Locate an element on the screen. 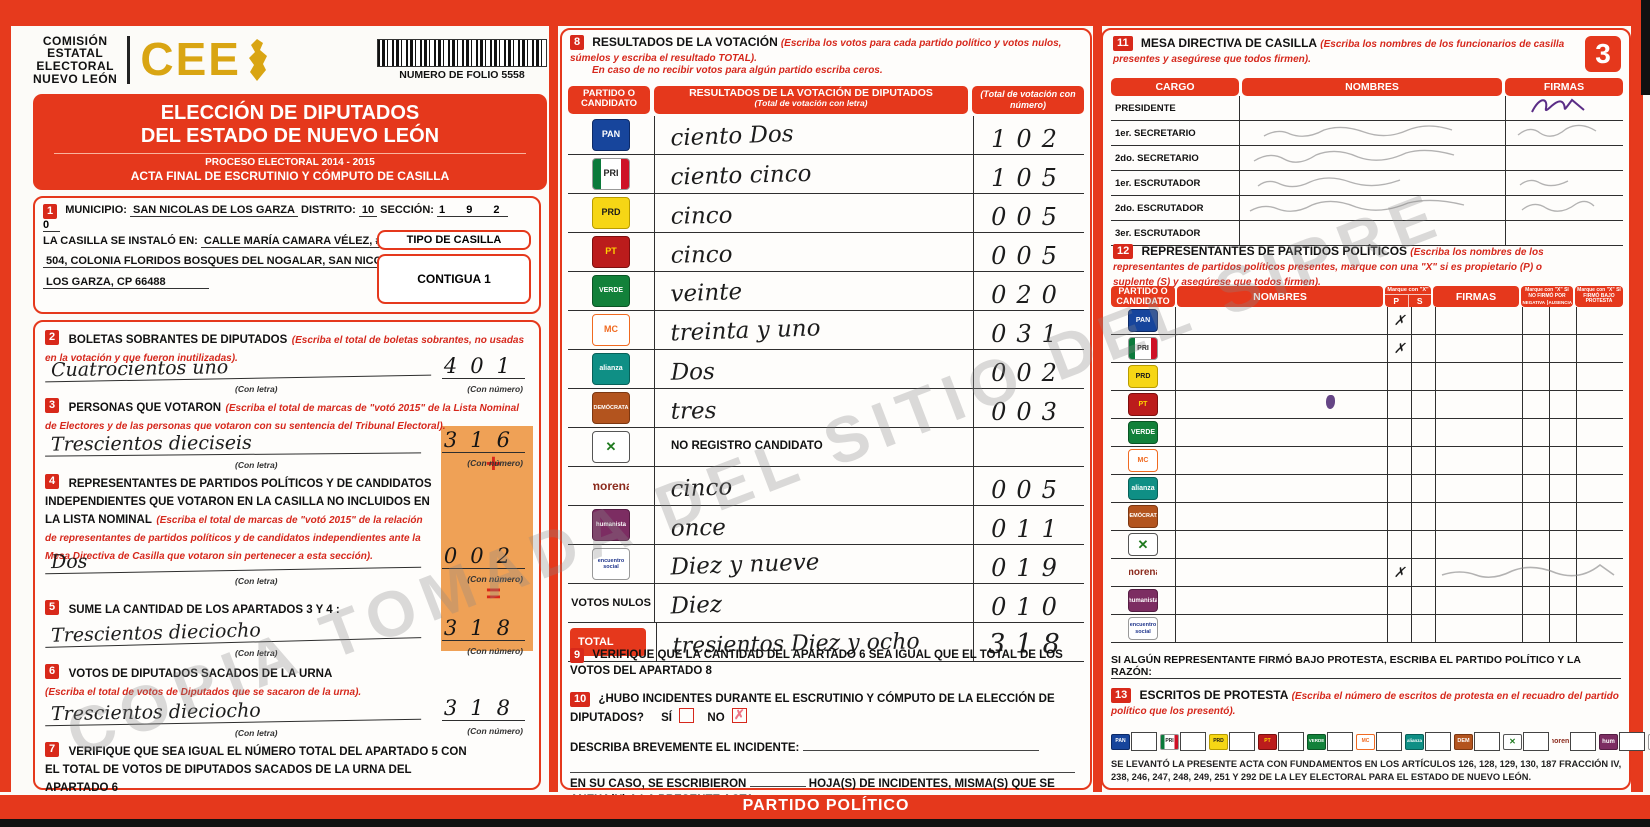 The height and width of the screenshot is (827, 1650). votos-nulos-row: VOTOS NULOS Diez 010 is located at coordinates (826, 603).